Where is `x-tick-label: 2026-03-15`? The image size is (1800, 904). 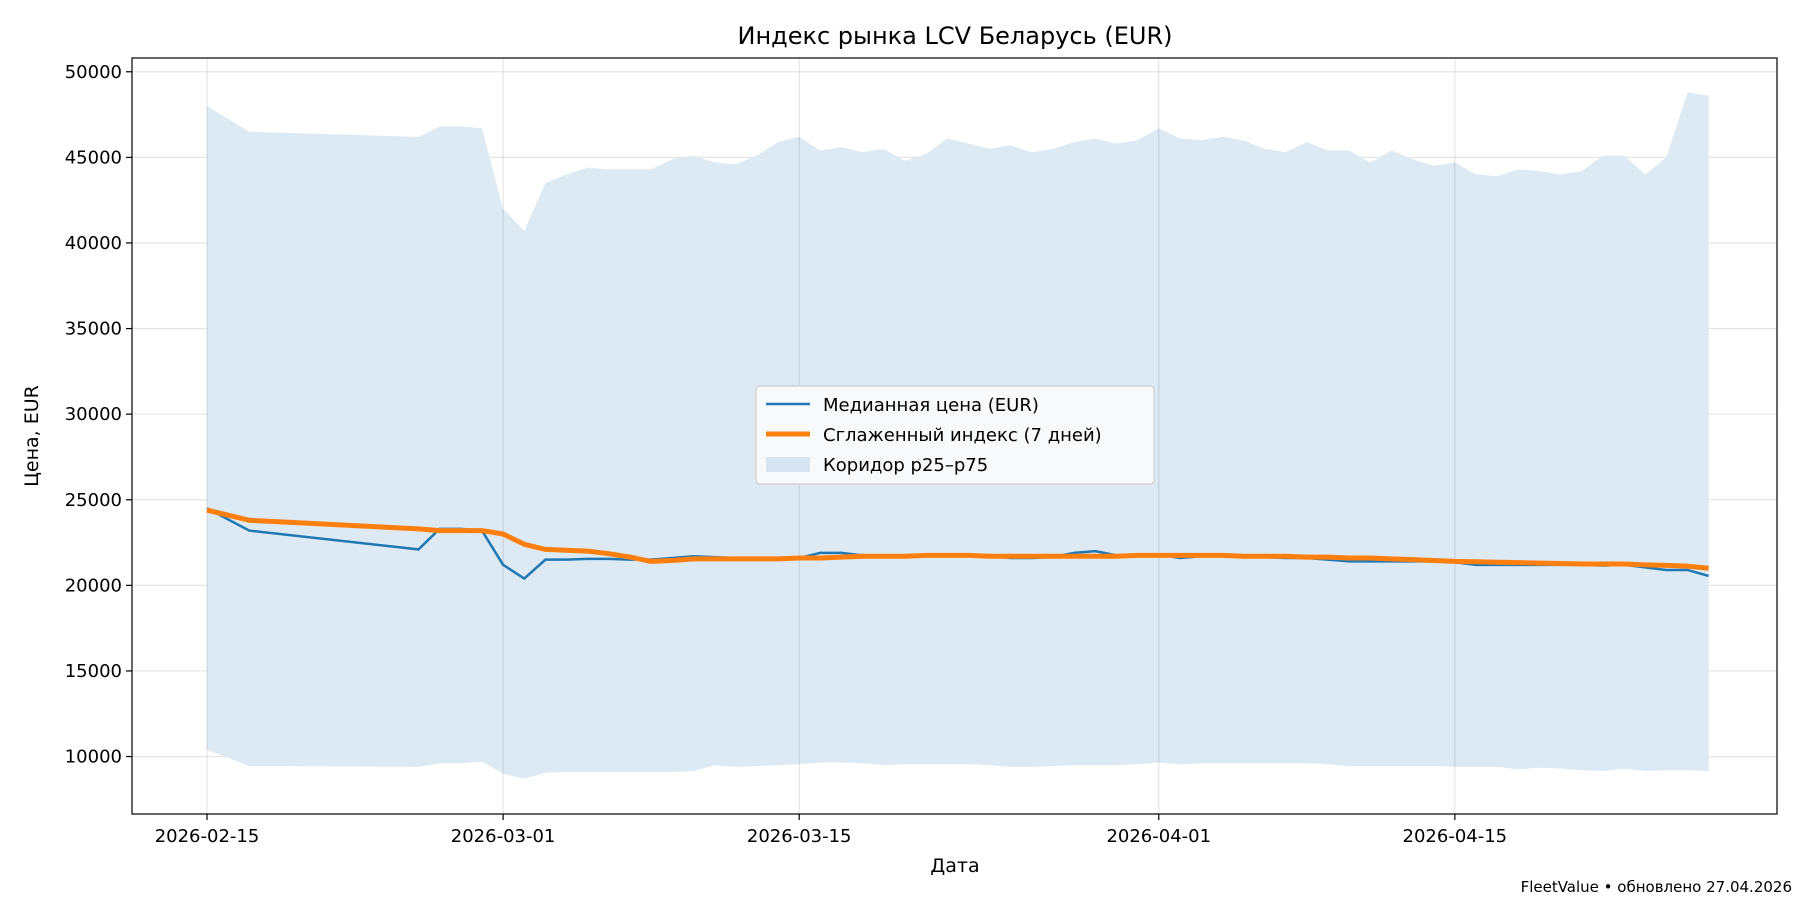 x-tick-label: 2026-03-15 is located at coordinates (799, 836).